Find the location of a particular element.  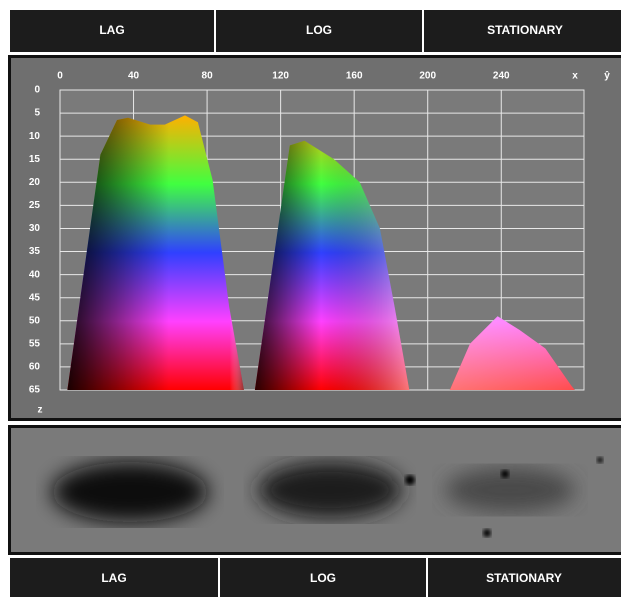

footer-label: LOG is located at coordinates (323, 578).